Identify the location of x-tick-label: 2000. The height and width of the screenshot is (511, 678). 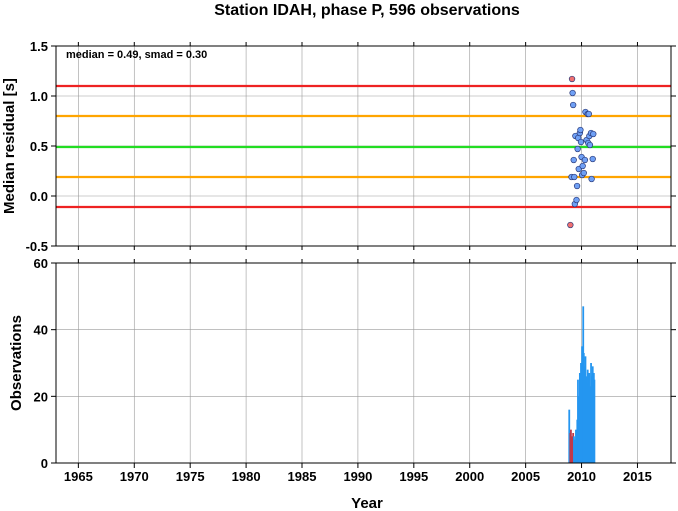
(469, 476).